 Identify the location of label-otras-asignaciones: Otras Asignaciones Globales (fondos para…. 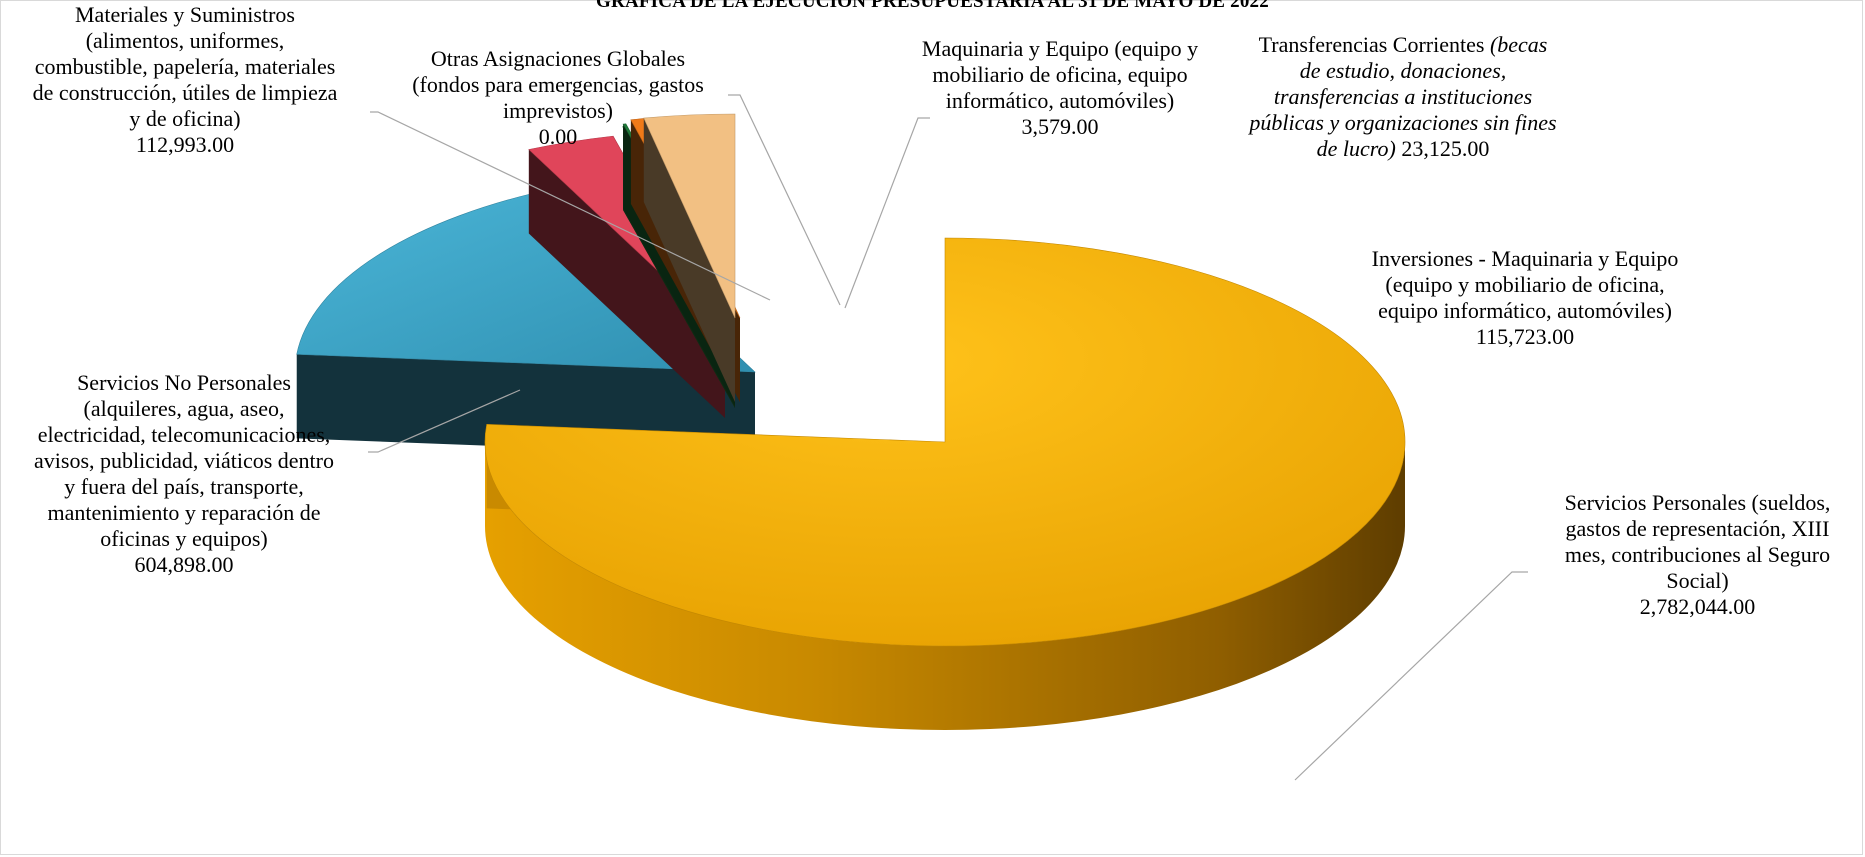
(558, 98).